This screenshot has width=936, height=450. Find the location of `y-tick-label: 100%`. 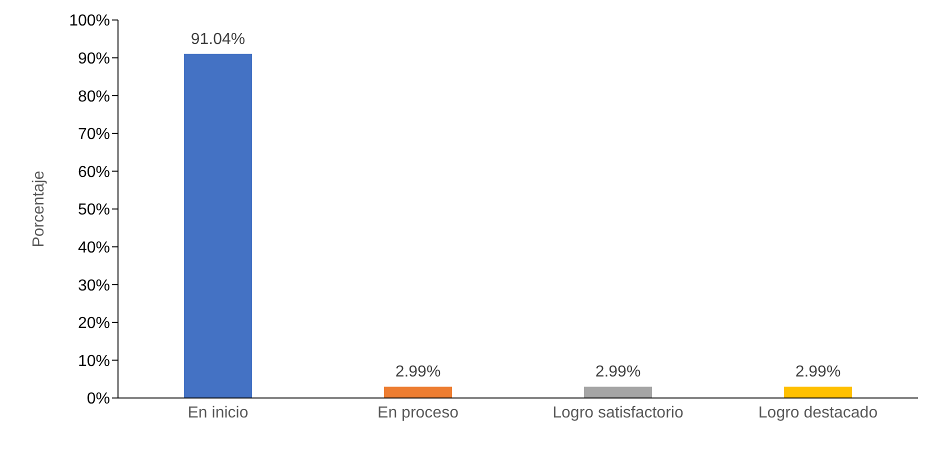

y-tick-label: 100% is located at coordinates (89, 21).